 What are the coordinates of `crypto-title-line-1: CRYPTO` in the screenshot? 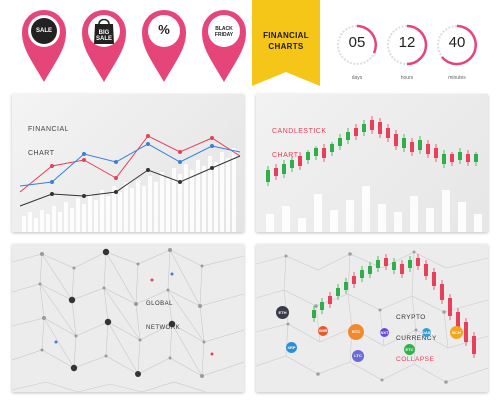 It's located at (411, 317).